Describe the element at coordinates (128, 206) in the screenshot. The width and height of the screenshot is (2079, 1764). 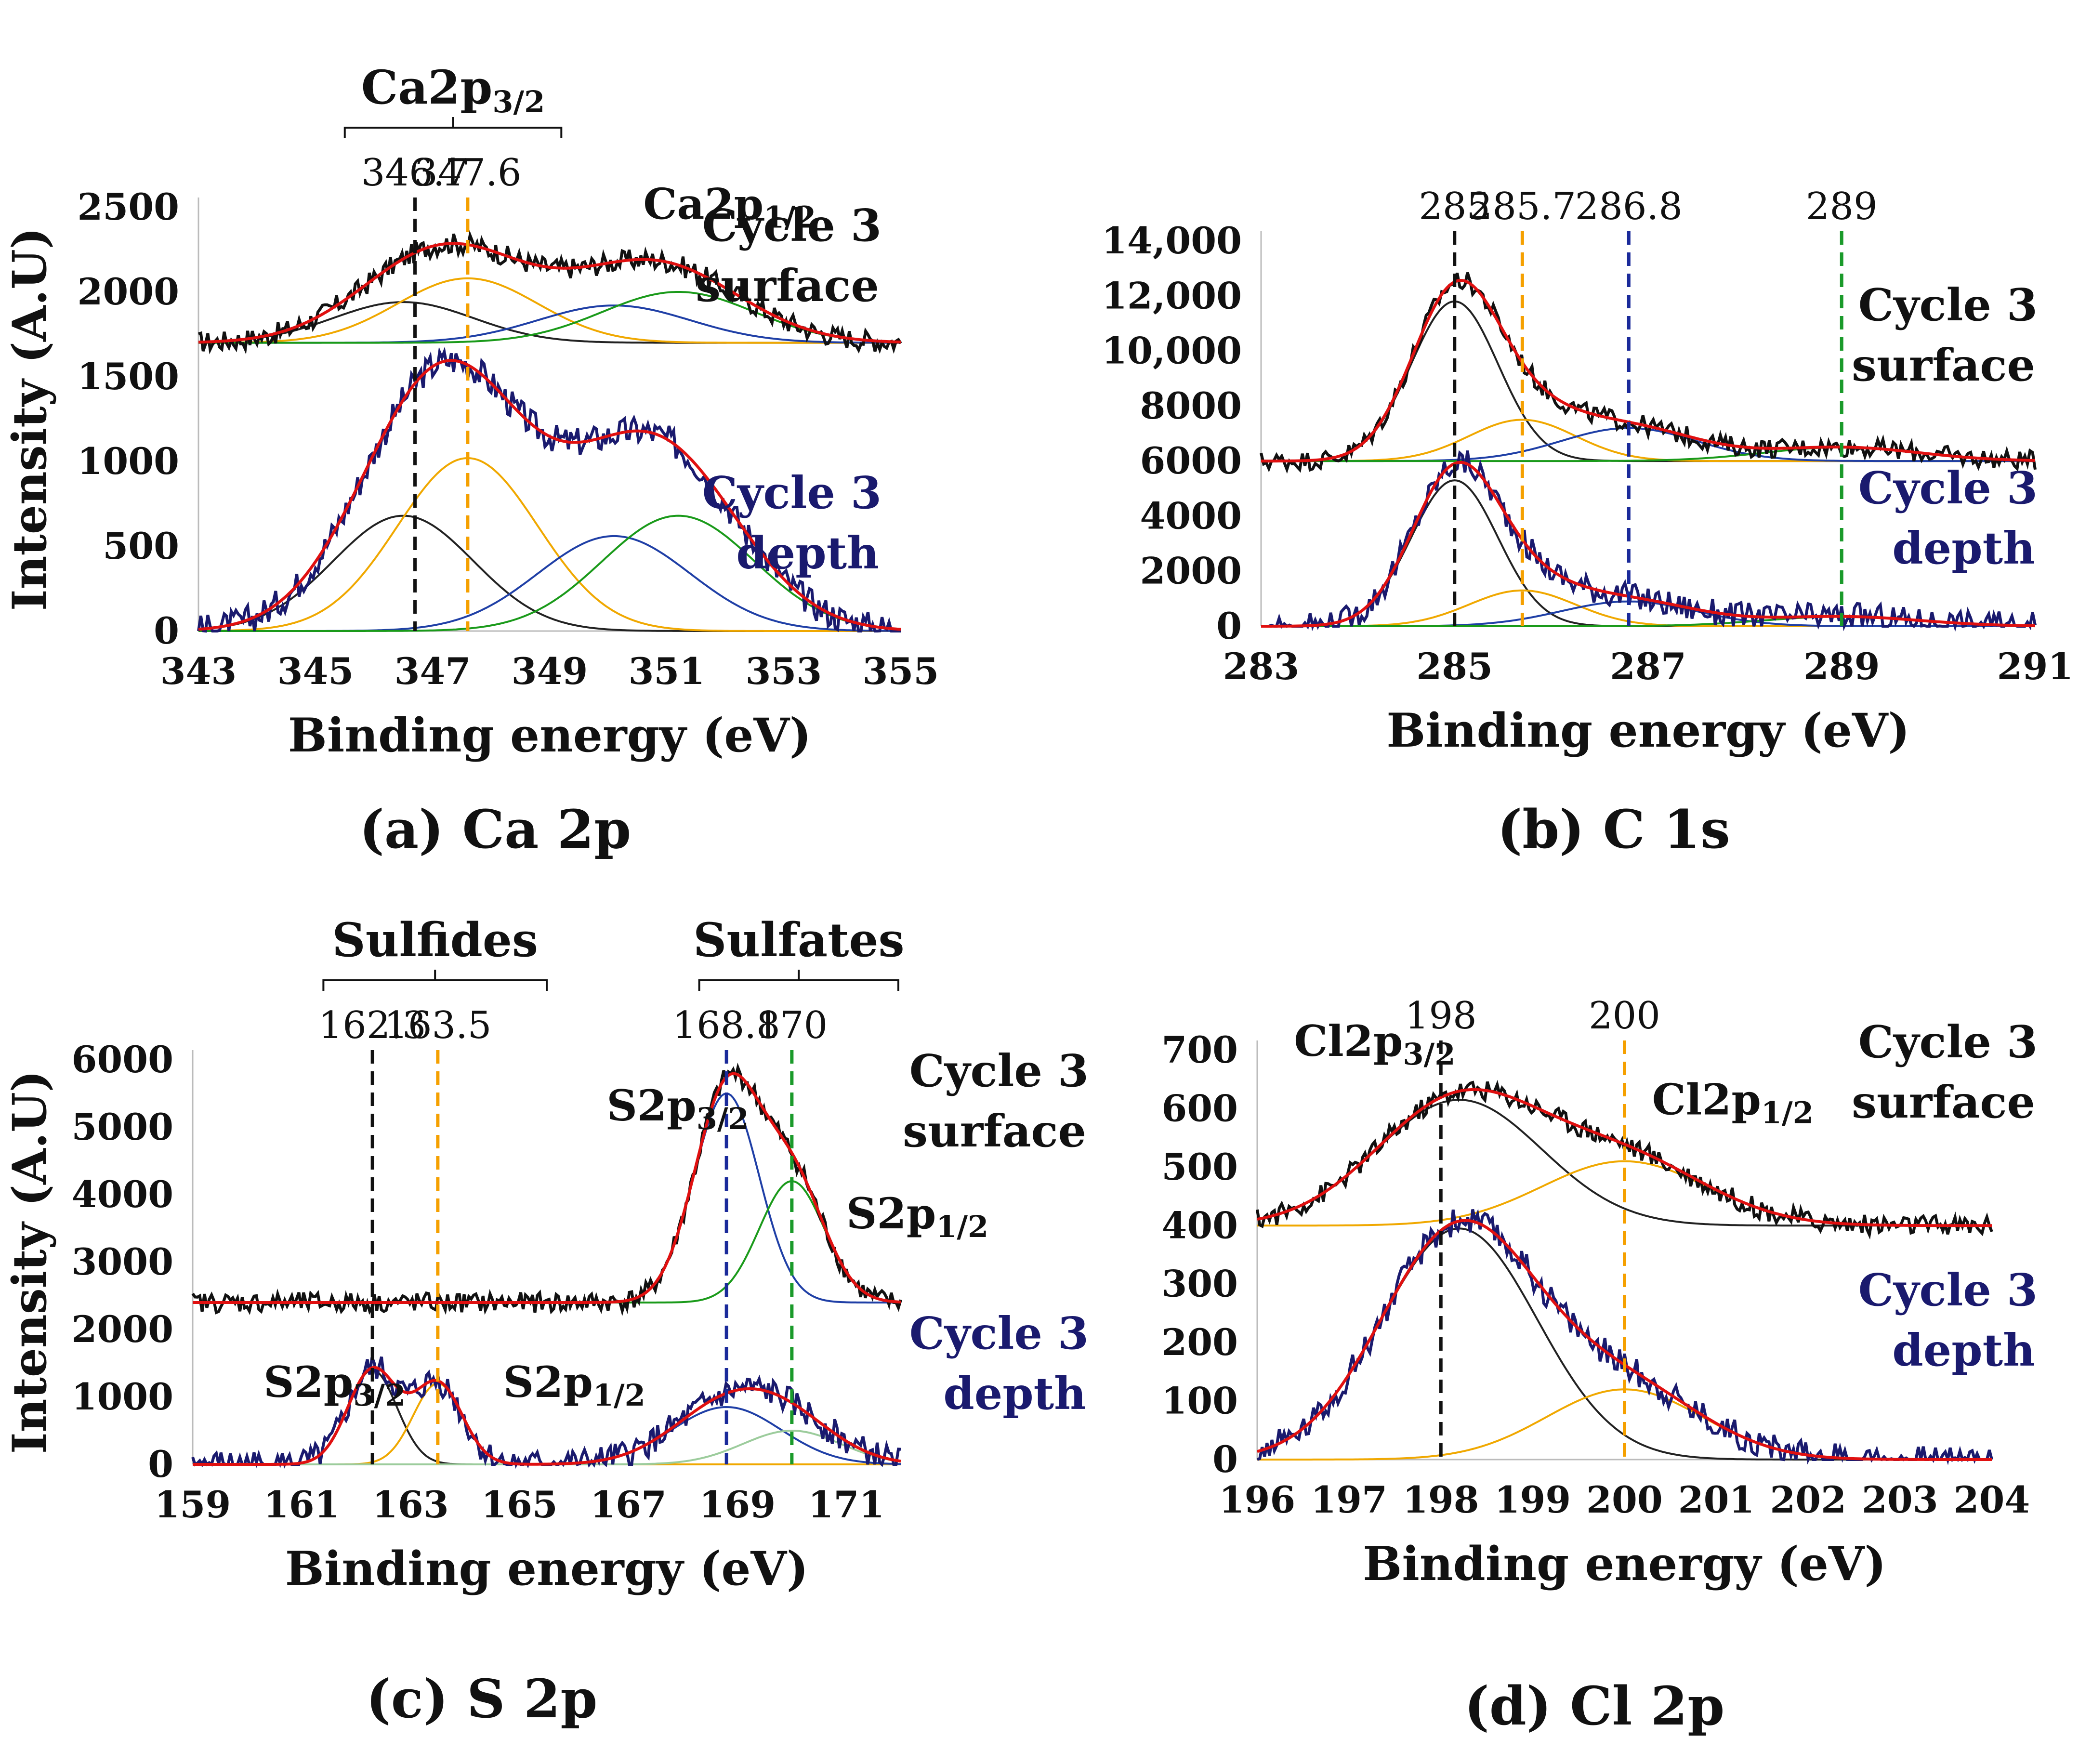
I see `y-tick-label: 2500` at that location.